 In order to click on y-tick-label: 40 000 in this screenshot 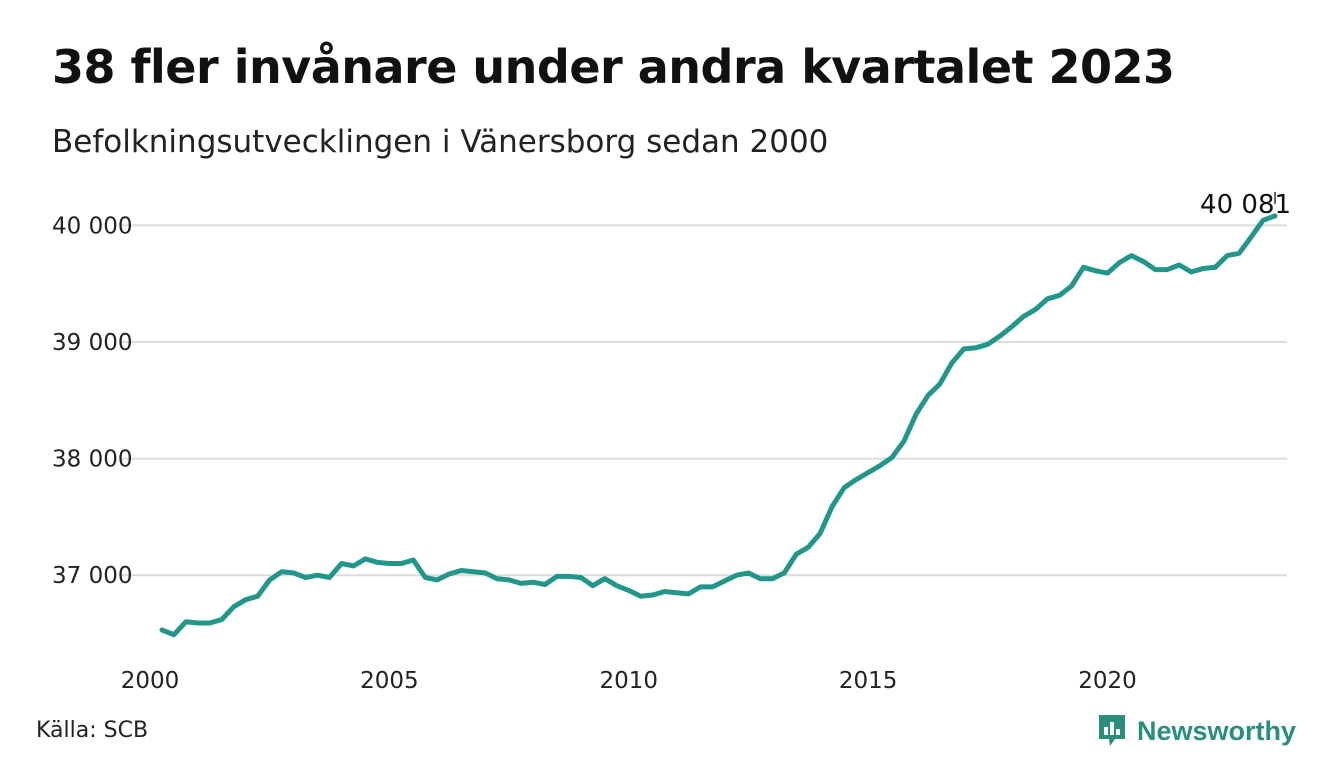, I will do `click(92, 226)`.